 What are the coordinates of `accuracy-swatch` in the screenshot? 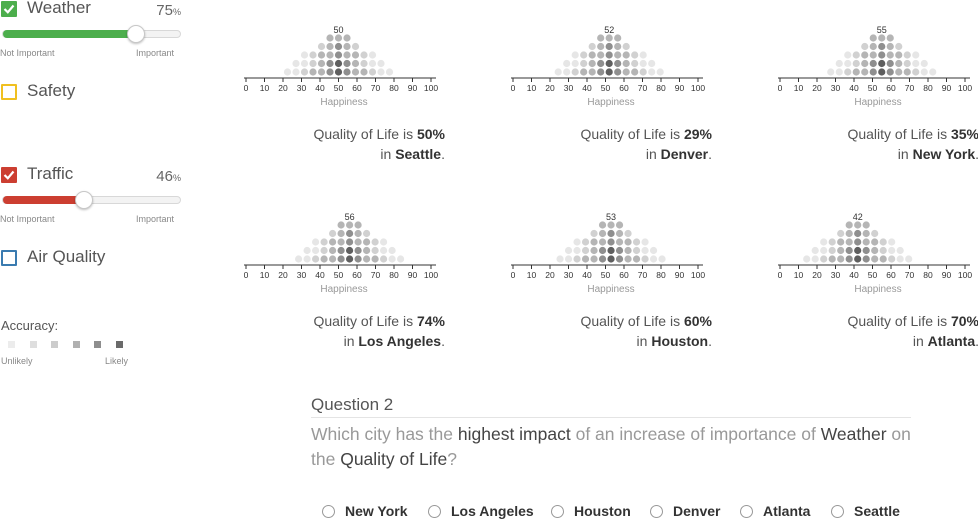 It's located at (33, 344).